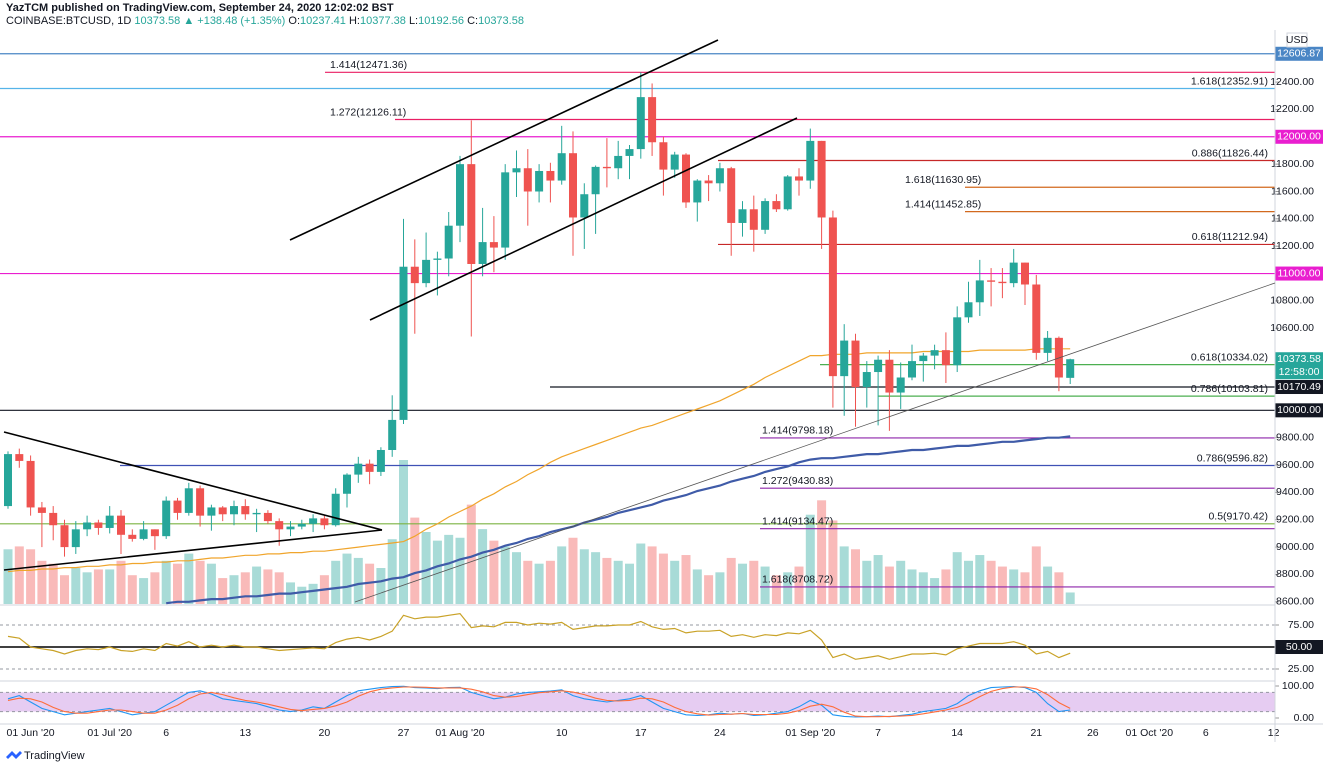  I want to click on level-label: 1.272(9430.83), so click(797, 481).